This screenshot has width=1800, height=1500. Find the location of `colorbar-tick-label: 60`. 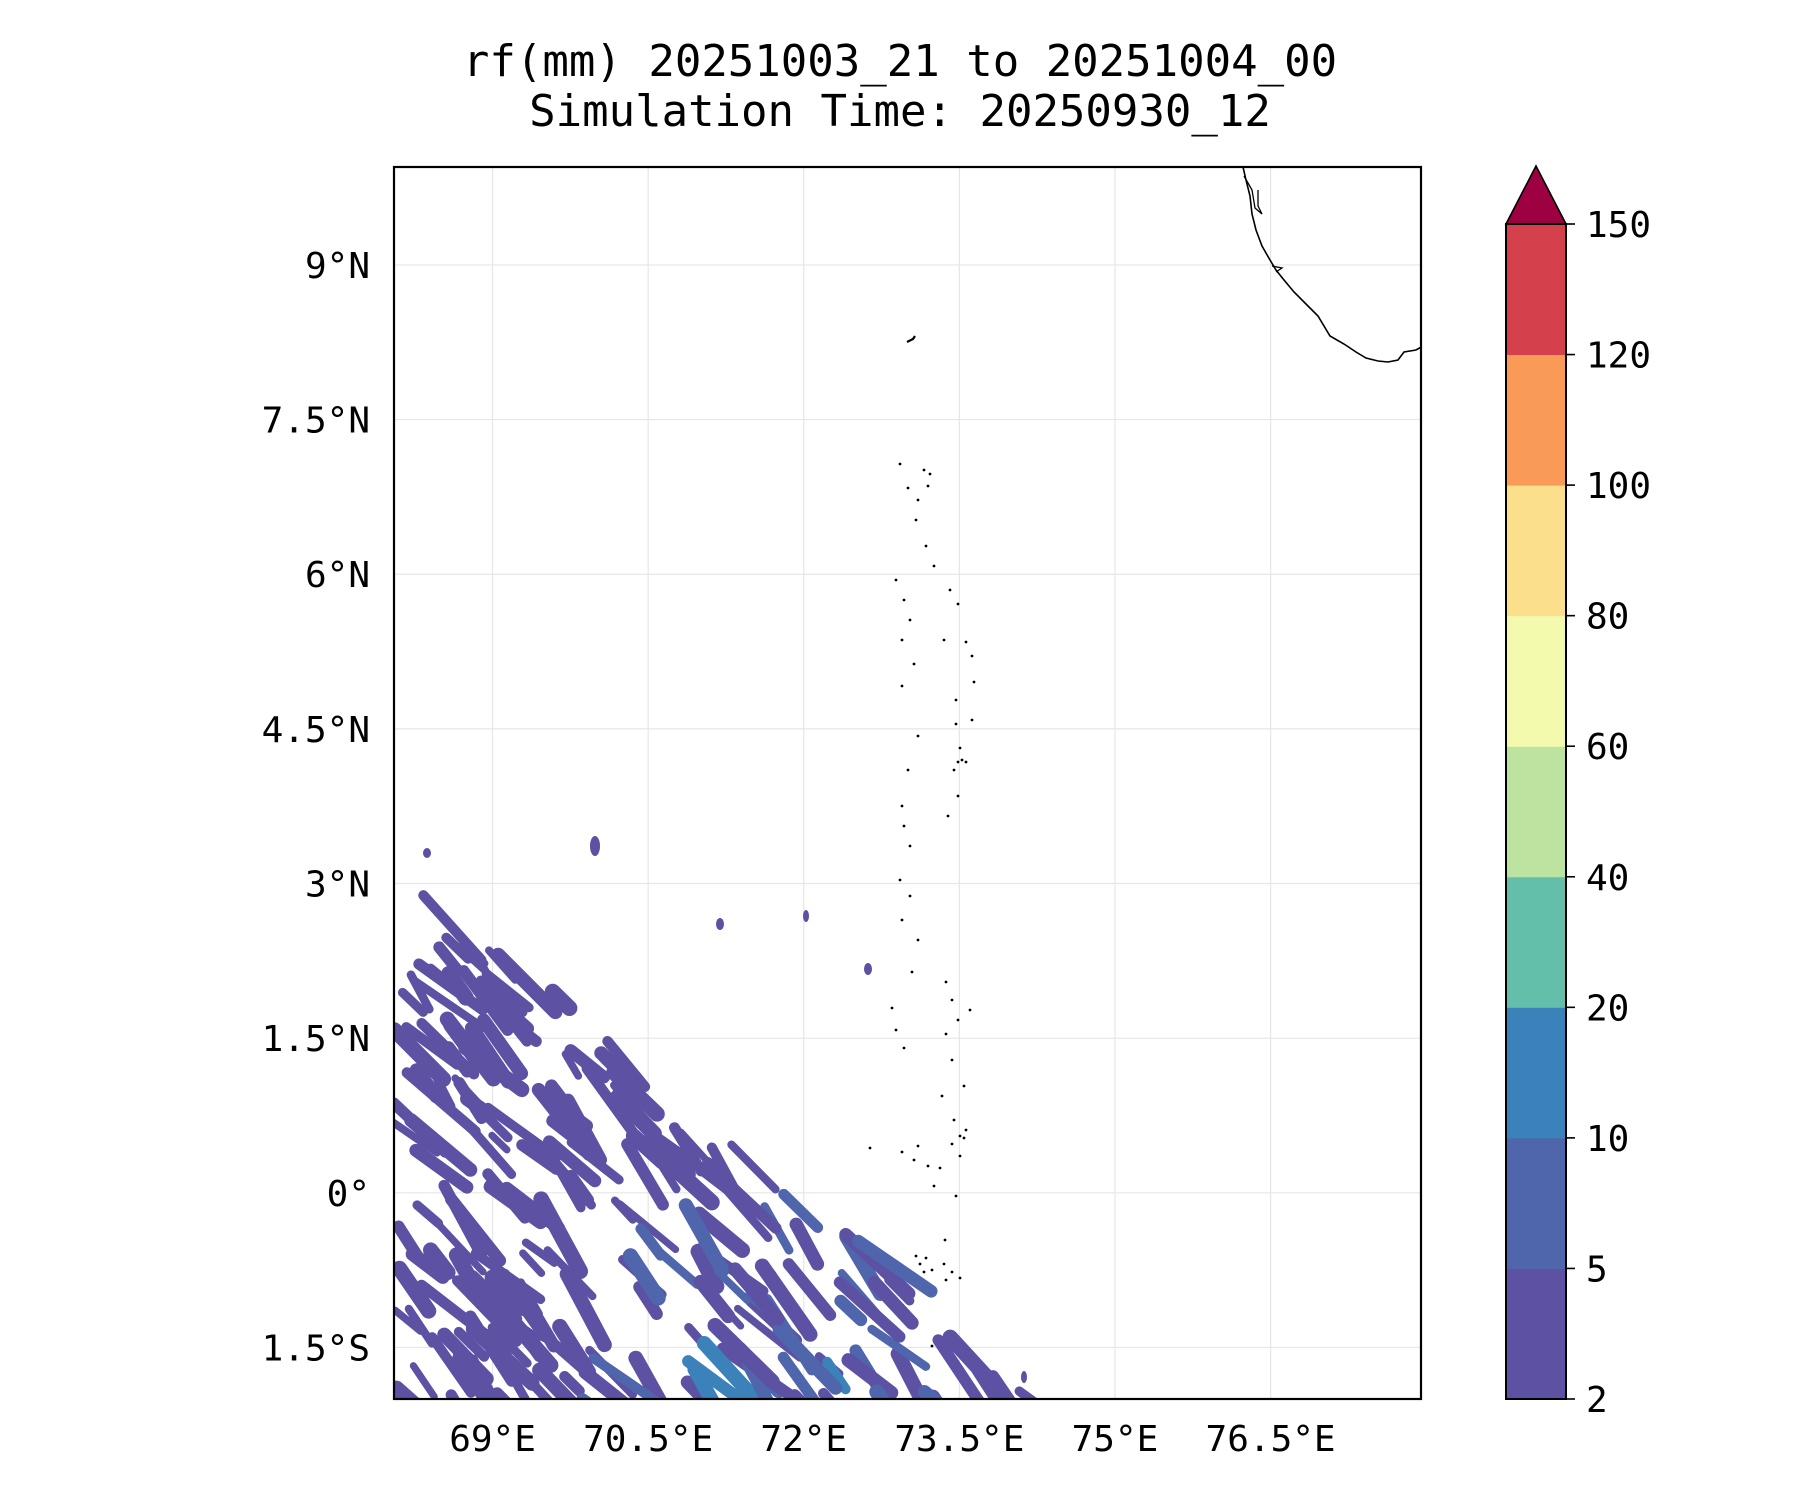

colorbar-tick-label: 60 is located at coordinates (1607, 747).